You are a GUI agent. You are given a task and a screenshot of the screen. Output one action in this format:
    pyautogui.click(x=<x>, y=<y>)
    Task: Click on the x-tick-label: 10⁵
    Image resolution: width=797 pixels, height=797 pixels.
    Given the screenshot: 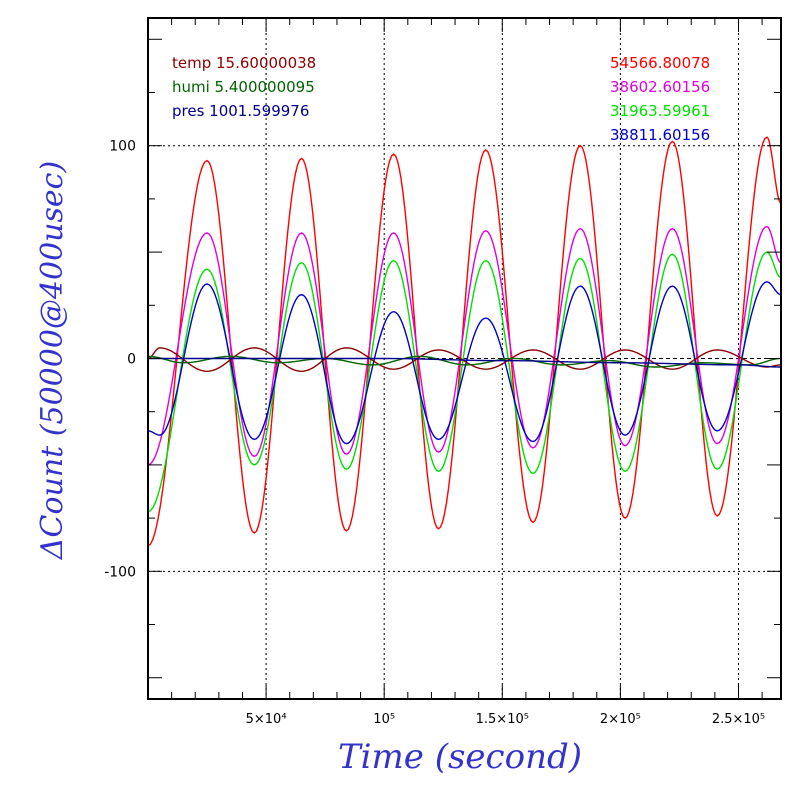 What is the action you would take?
    pyautogui.click(x=384, y=719)
    